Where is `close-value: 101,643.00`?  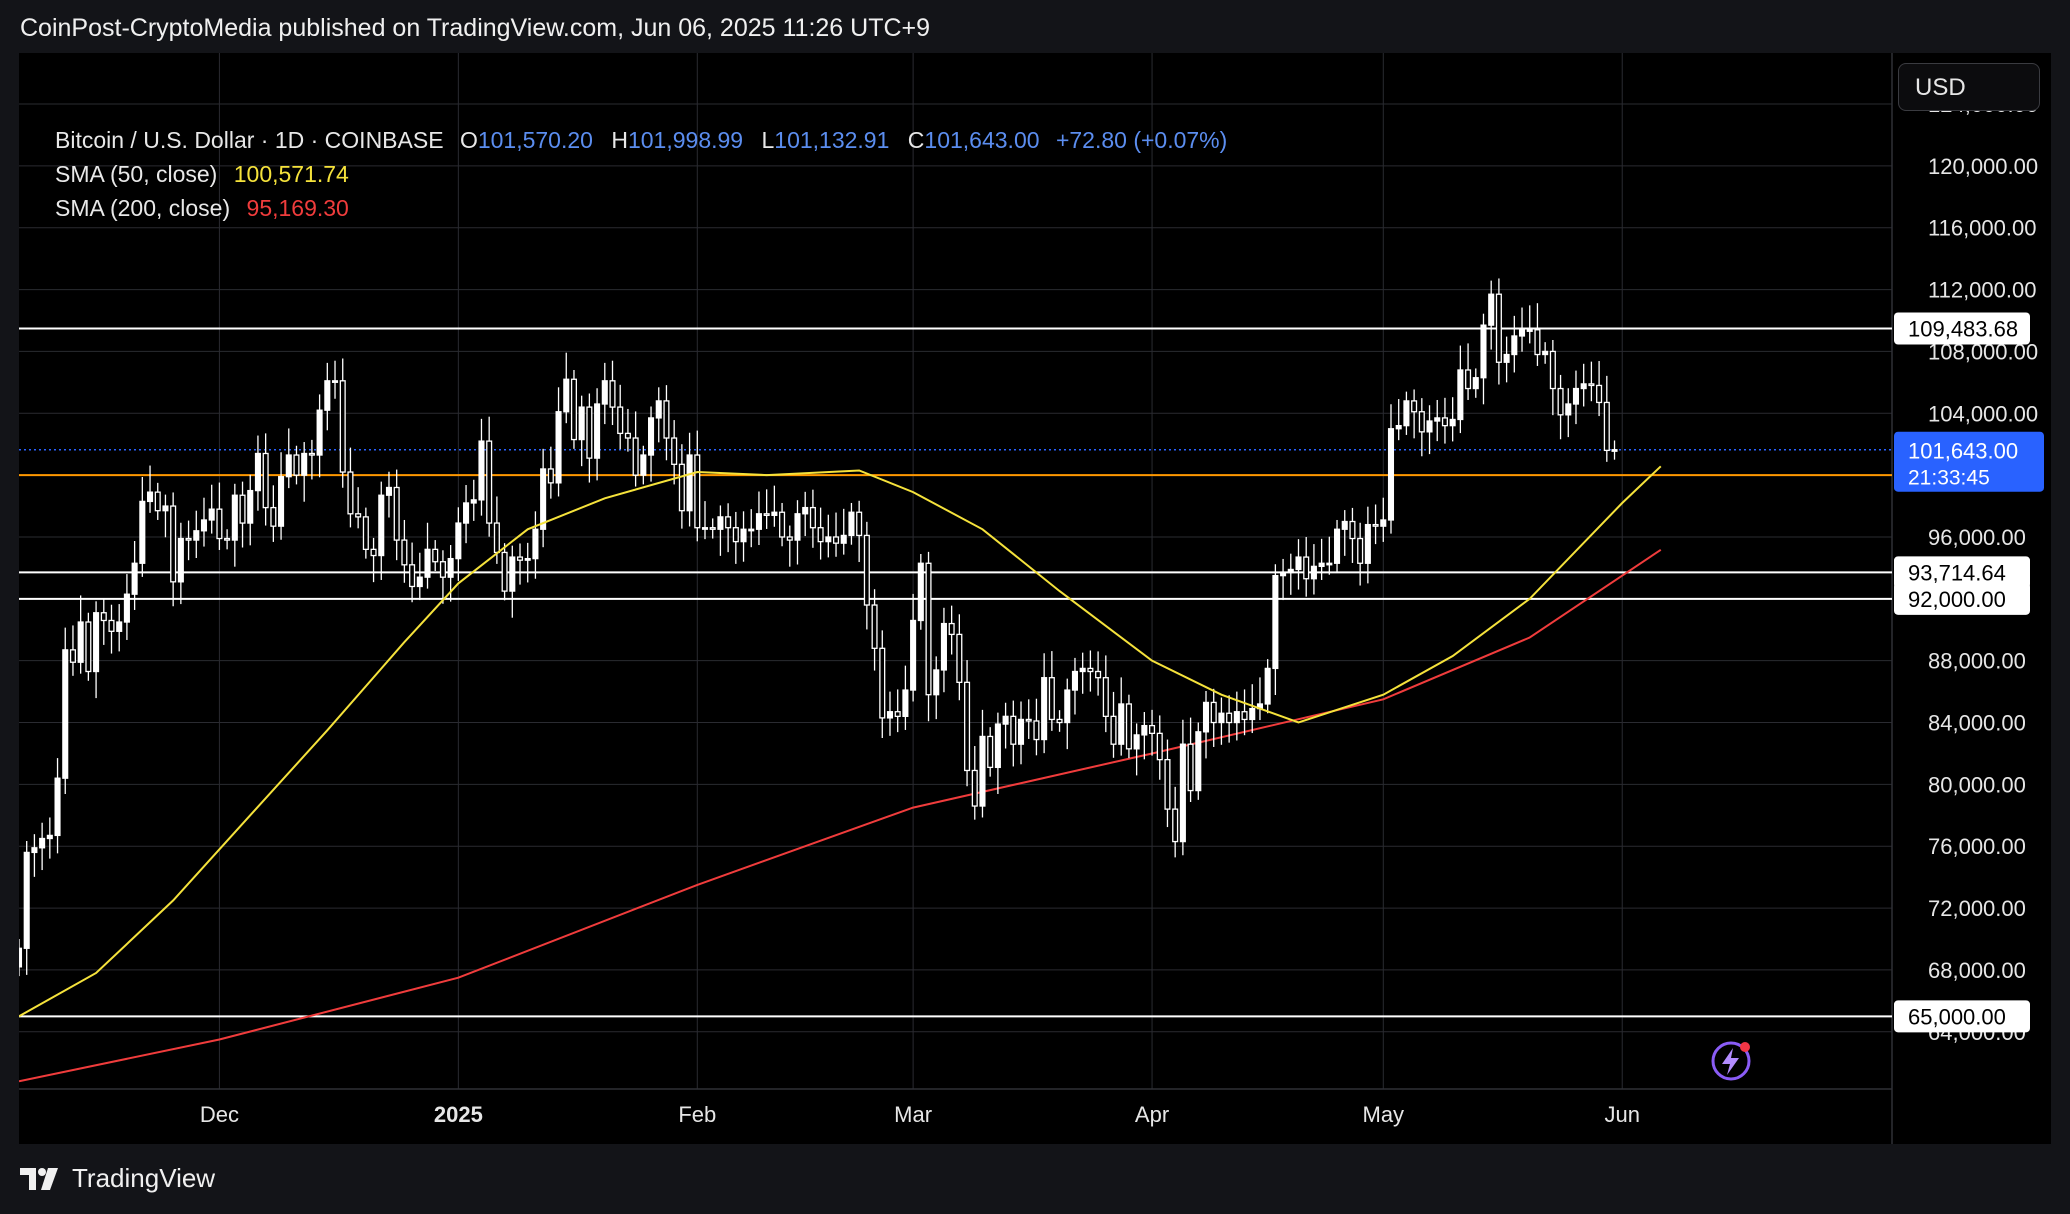
close-value: 101,643.00 is located at coordinates (982, 140).